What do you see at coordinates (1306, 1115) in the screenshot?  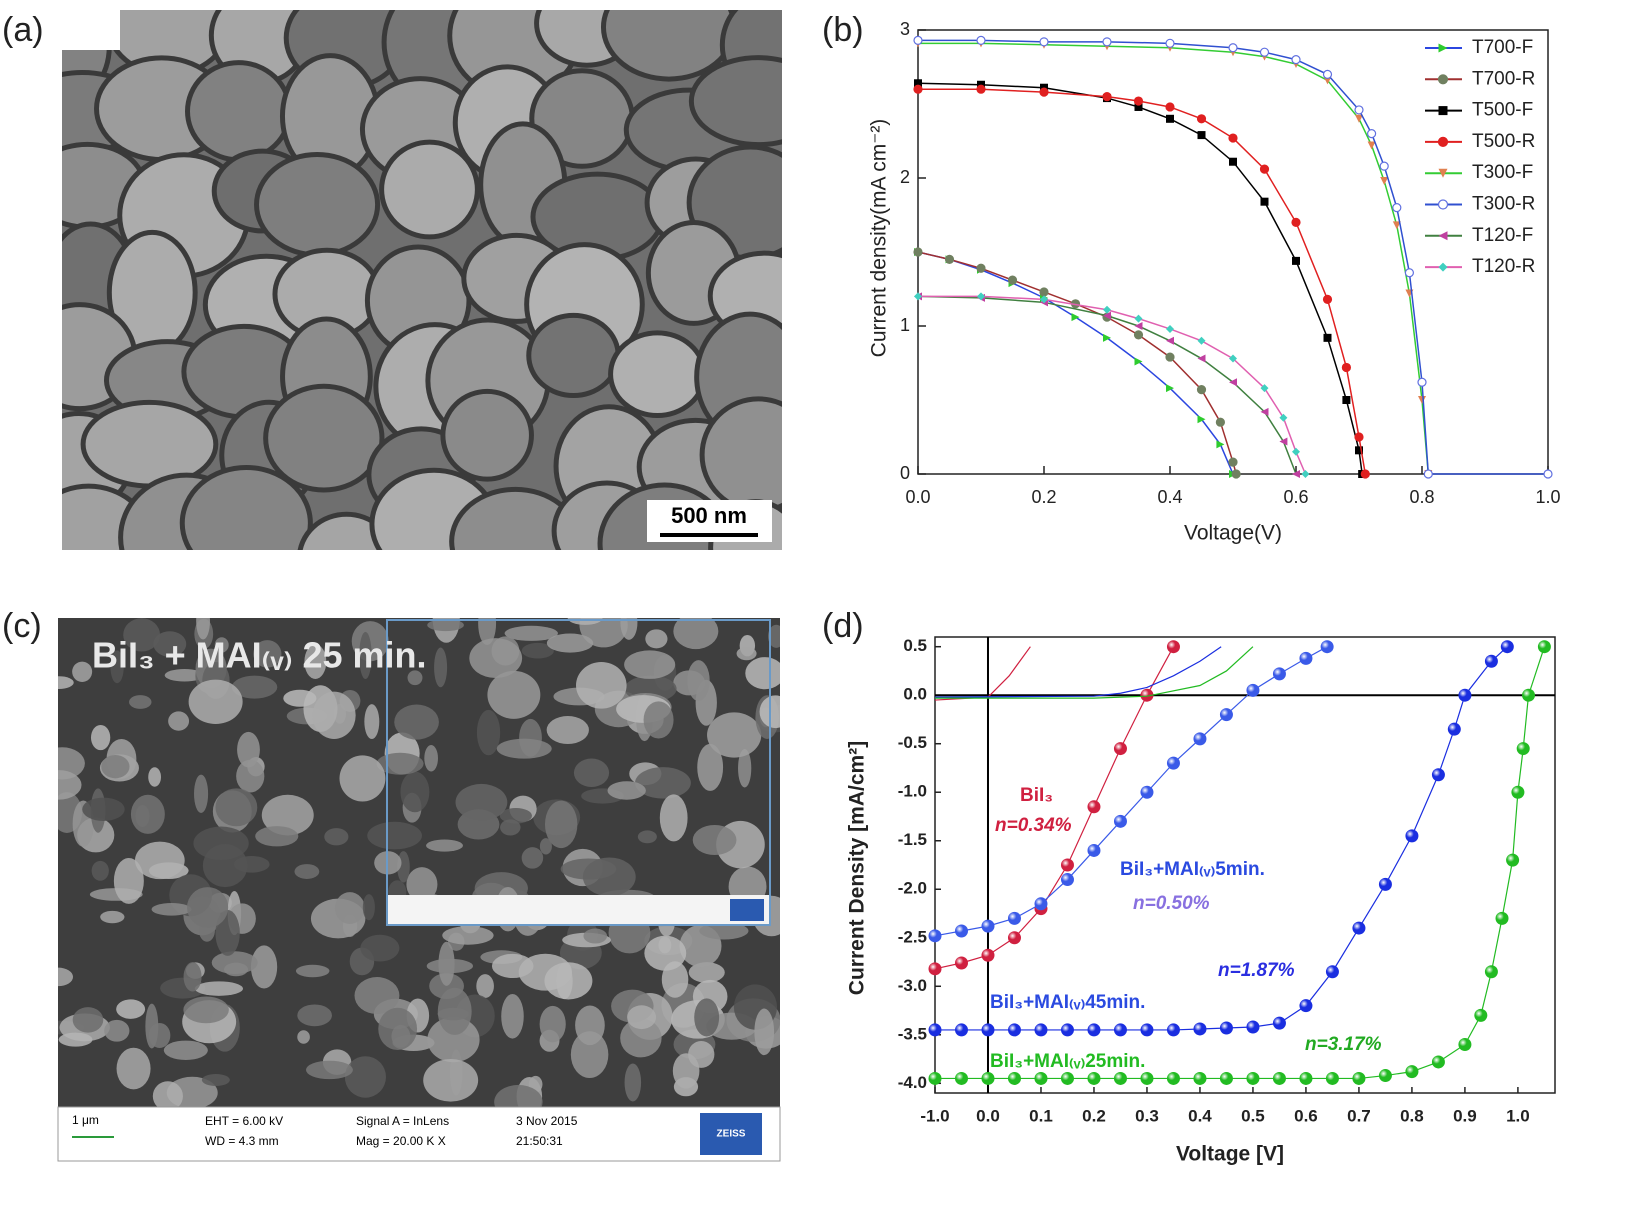 I see `x-tick-label: 0.6` at bounding box center [1306, 1115].